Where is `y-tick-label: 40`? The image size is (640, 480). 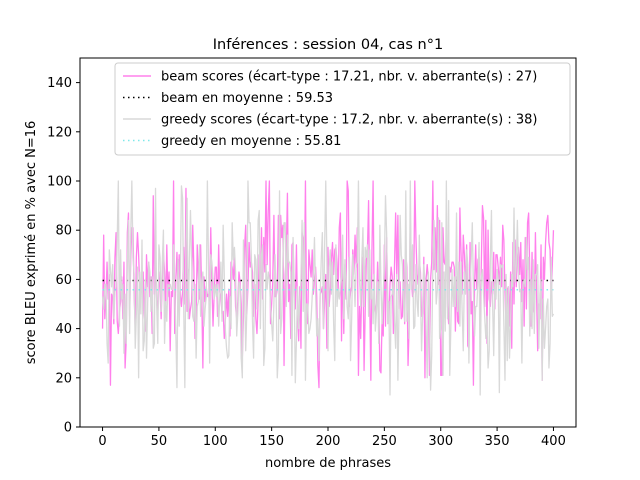 y-tick-label: 40 is located at coordinates (63, 329).